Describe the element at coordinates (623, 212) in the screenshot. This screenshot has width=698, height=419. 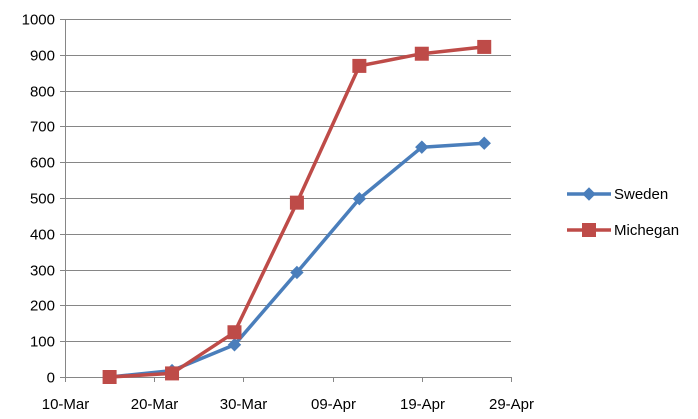
I see `legend: Sweden Michegan` at that location.